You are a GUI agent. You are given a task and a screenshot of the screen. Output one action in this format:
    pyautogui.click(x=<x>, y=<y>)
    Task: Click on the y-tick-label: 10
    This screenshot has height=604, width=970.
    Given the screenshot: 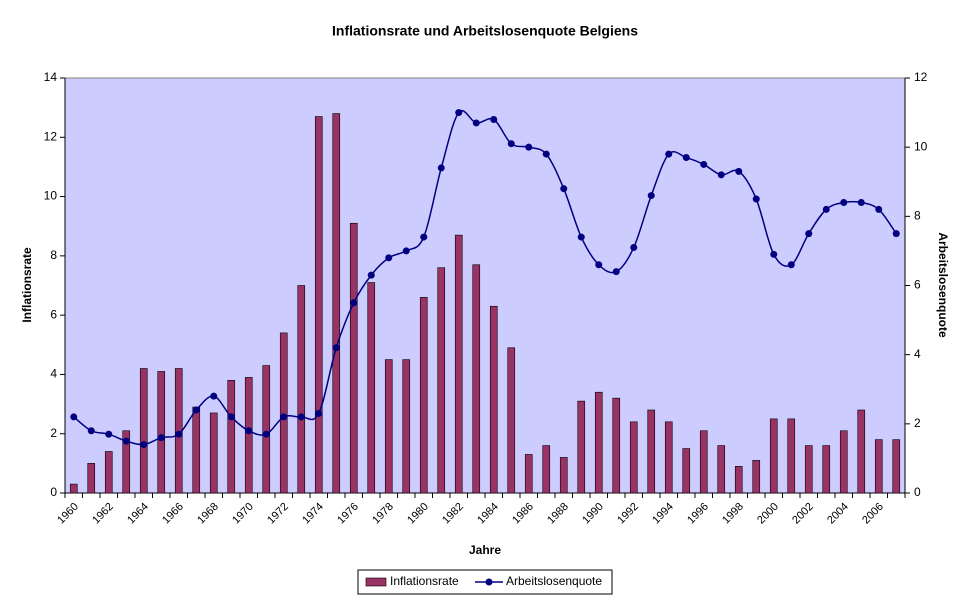 What is the action you would take?
    pyautogui.click(x=51, y=196)
    